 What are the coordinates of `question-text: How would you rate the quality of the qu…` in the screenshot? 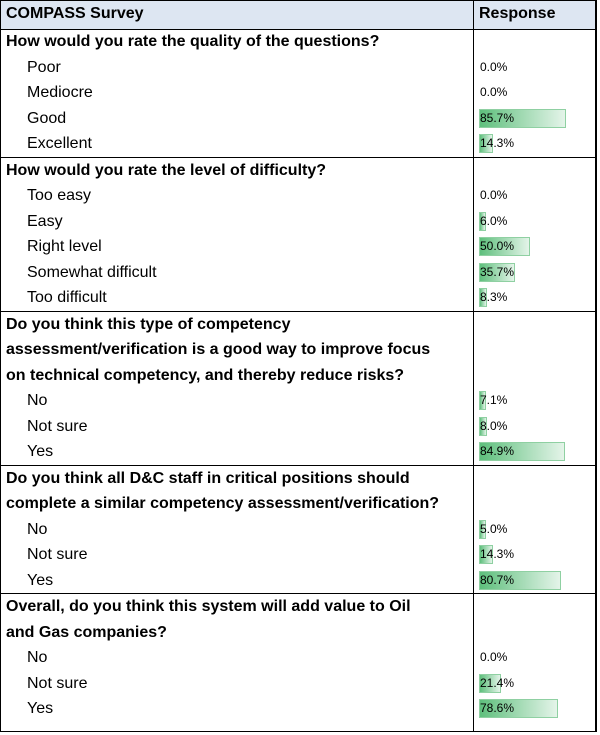 It's located at (193, 41).